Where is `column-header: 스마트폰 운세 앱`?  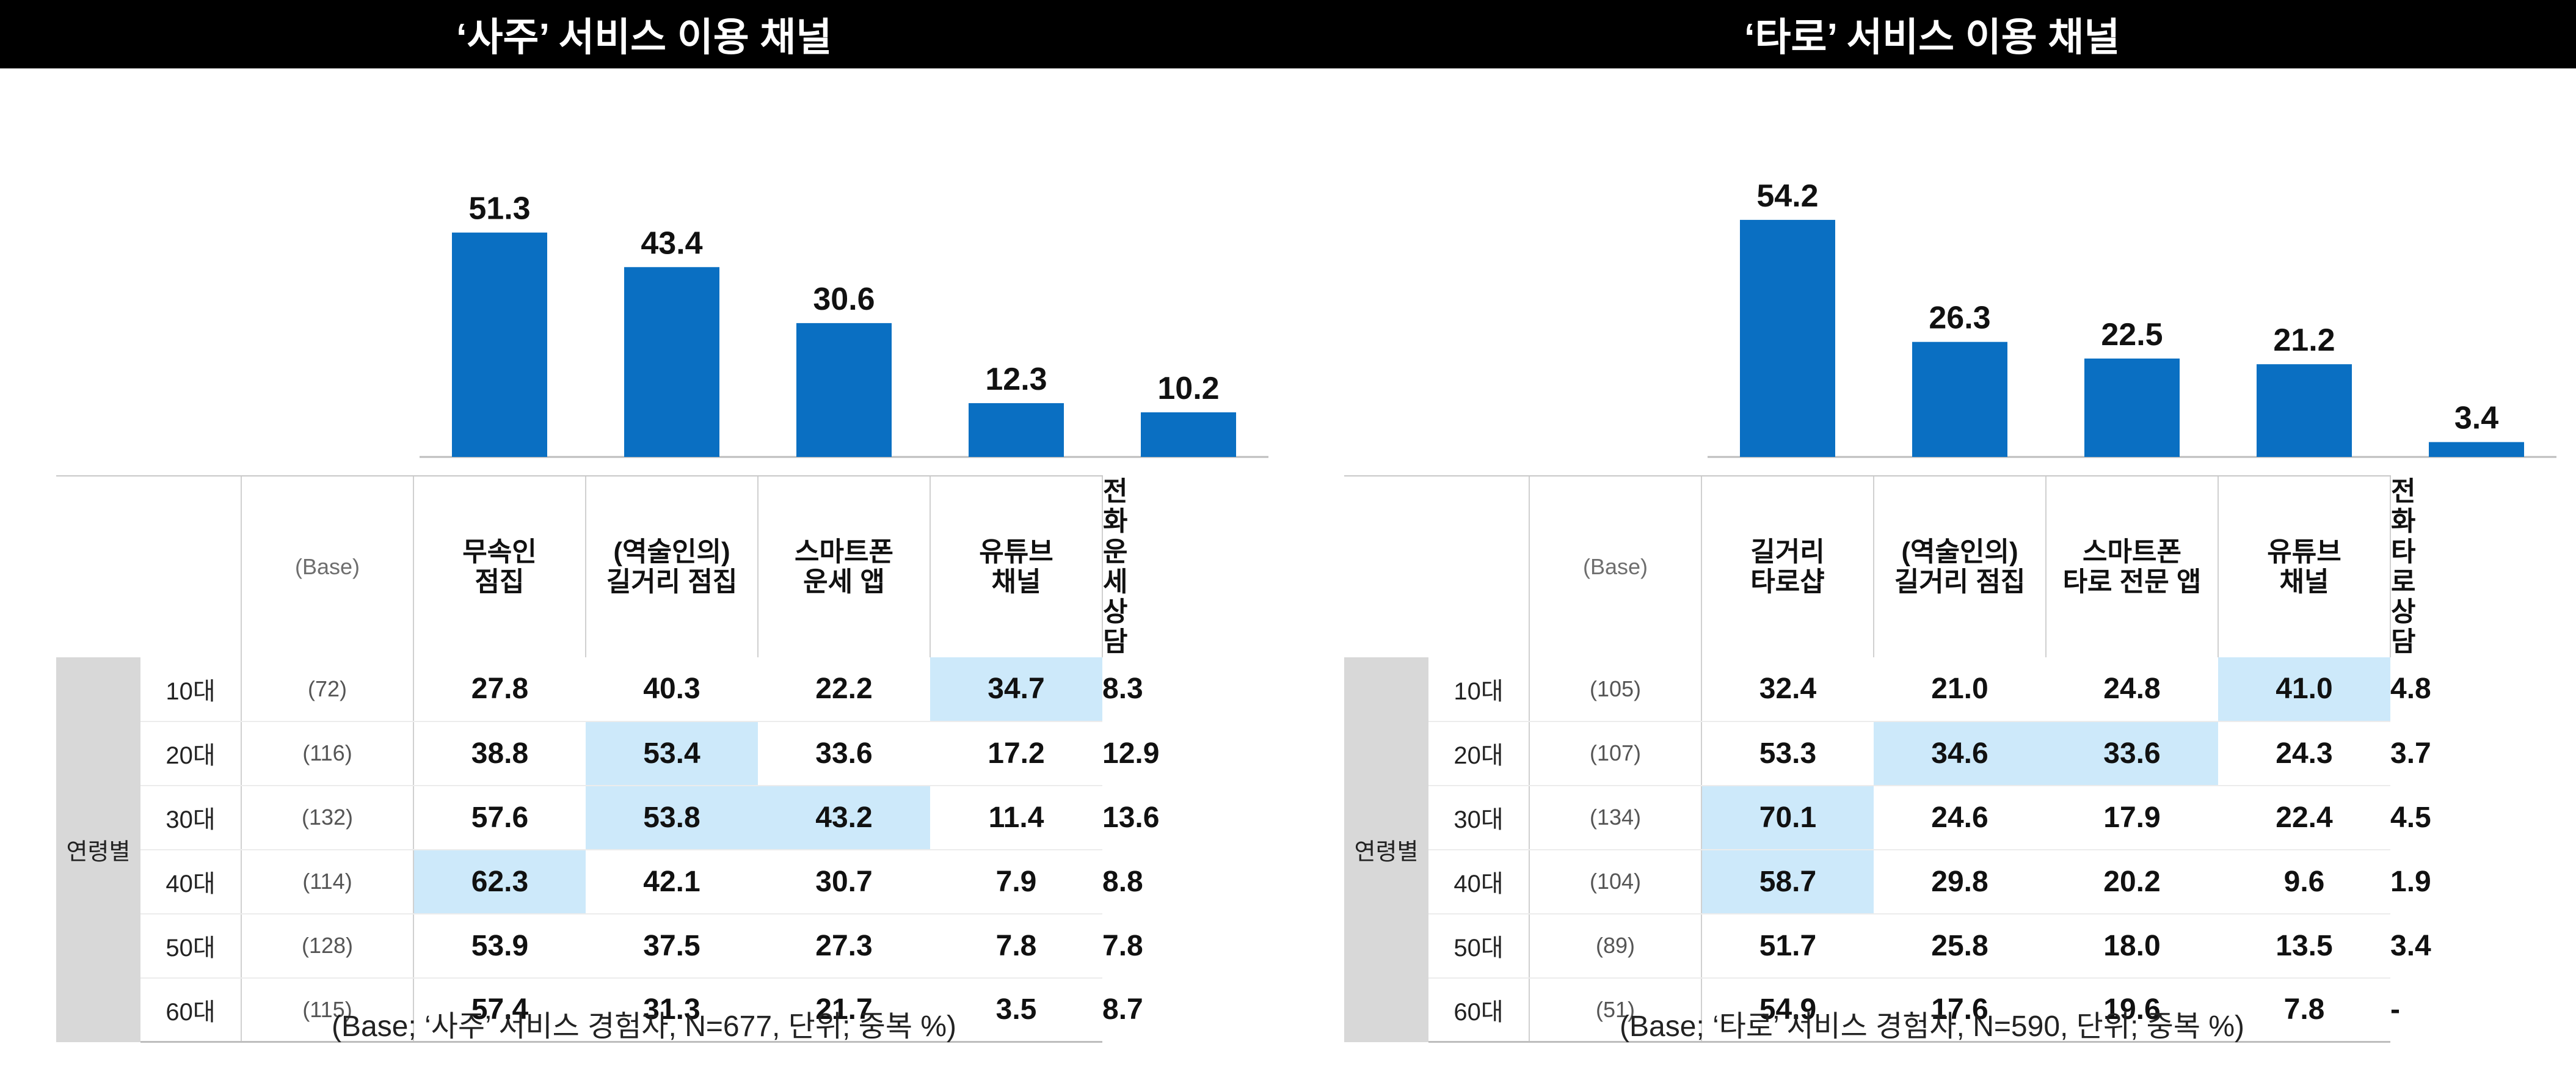 column-header: 스마트폰 운세 앱 is located at coordinates (843, 566).